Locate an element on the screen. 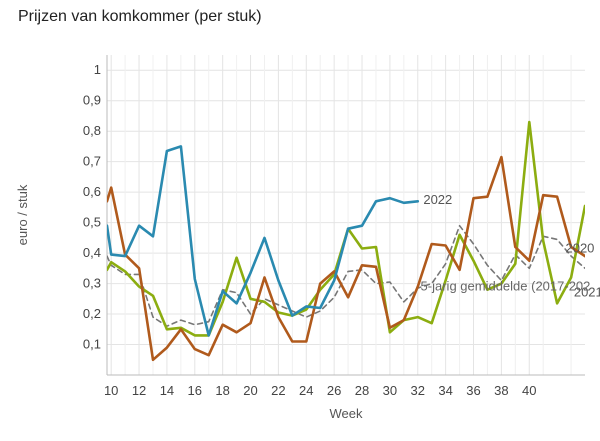 The width and height of the screenshot is (600, 441). y-tick-label: 0,5 is located at coordinates (92, 222).